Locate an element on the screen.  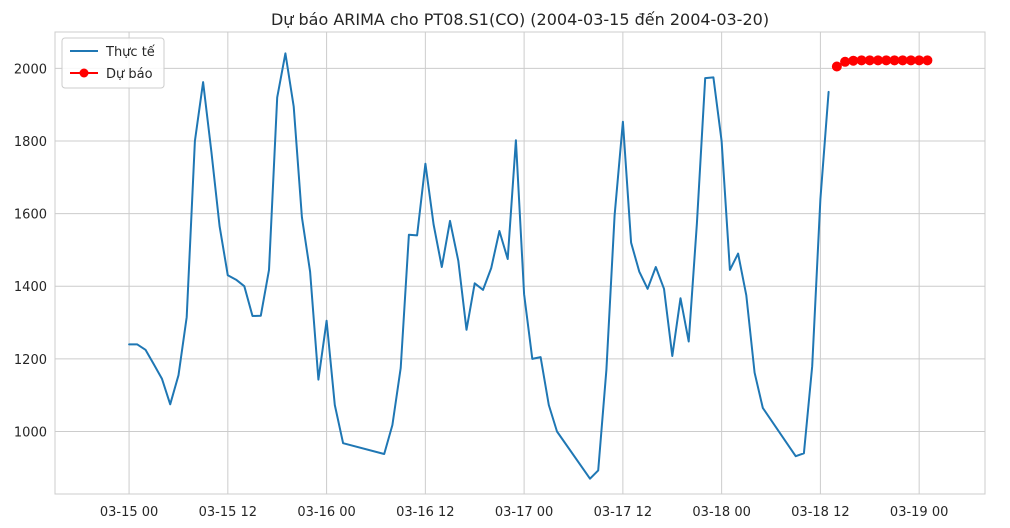
x-tick-label: 03-16 12 is located at coordinates (425, 512).